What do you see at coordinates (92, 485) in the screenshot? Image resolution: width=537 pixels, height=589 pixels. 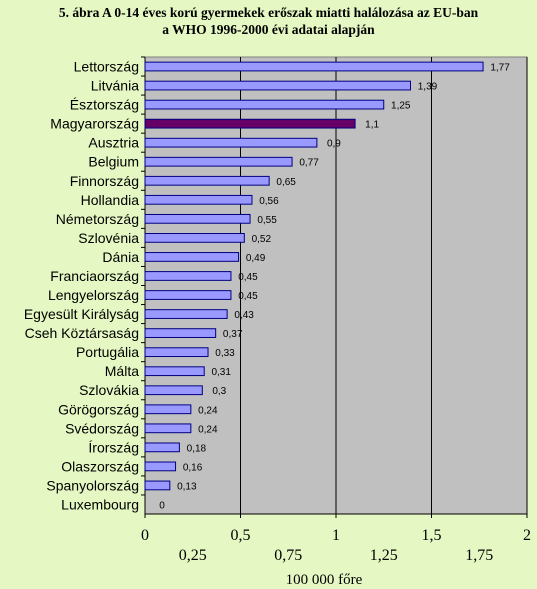 I see `category-label: Spanyolország` at bounding box center [92, 485].